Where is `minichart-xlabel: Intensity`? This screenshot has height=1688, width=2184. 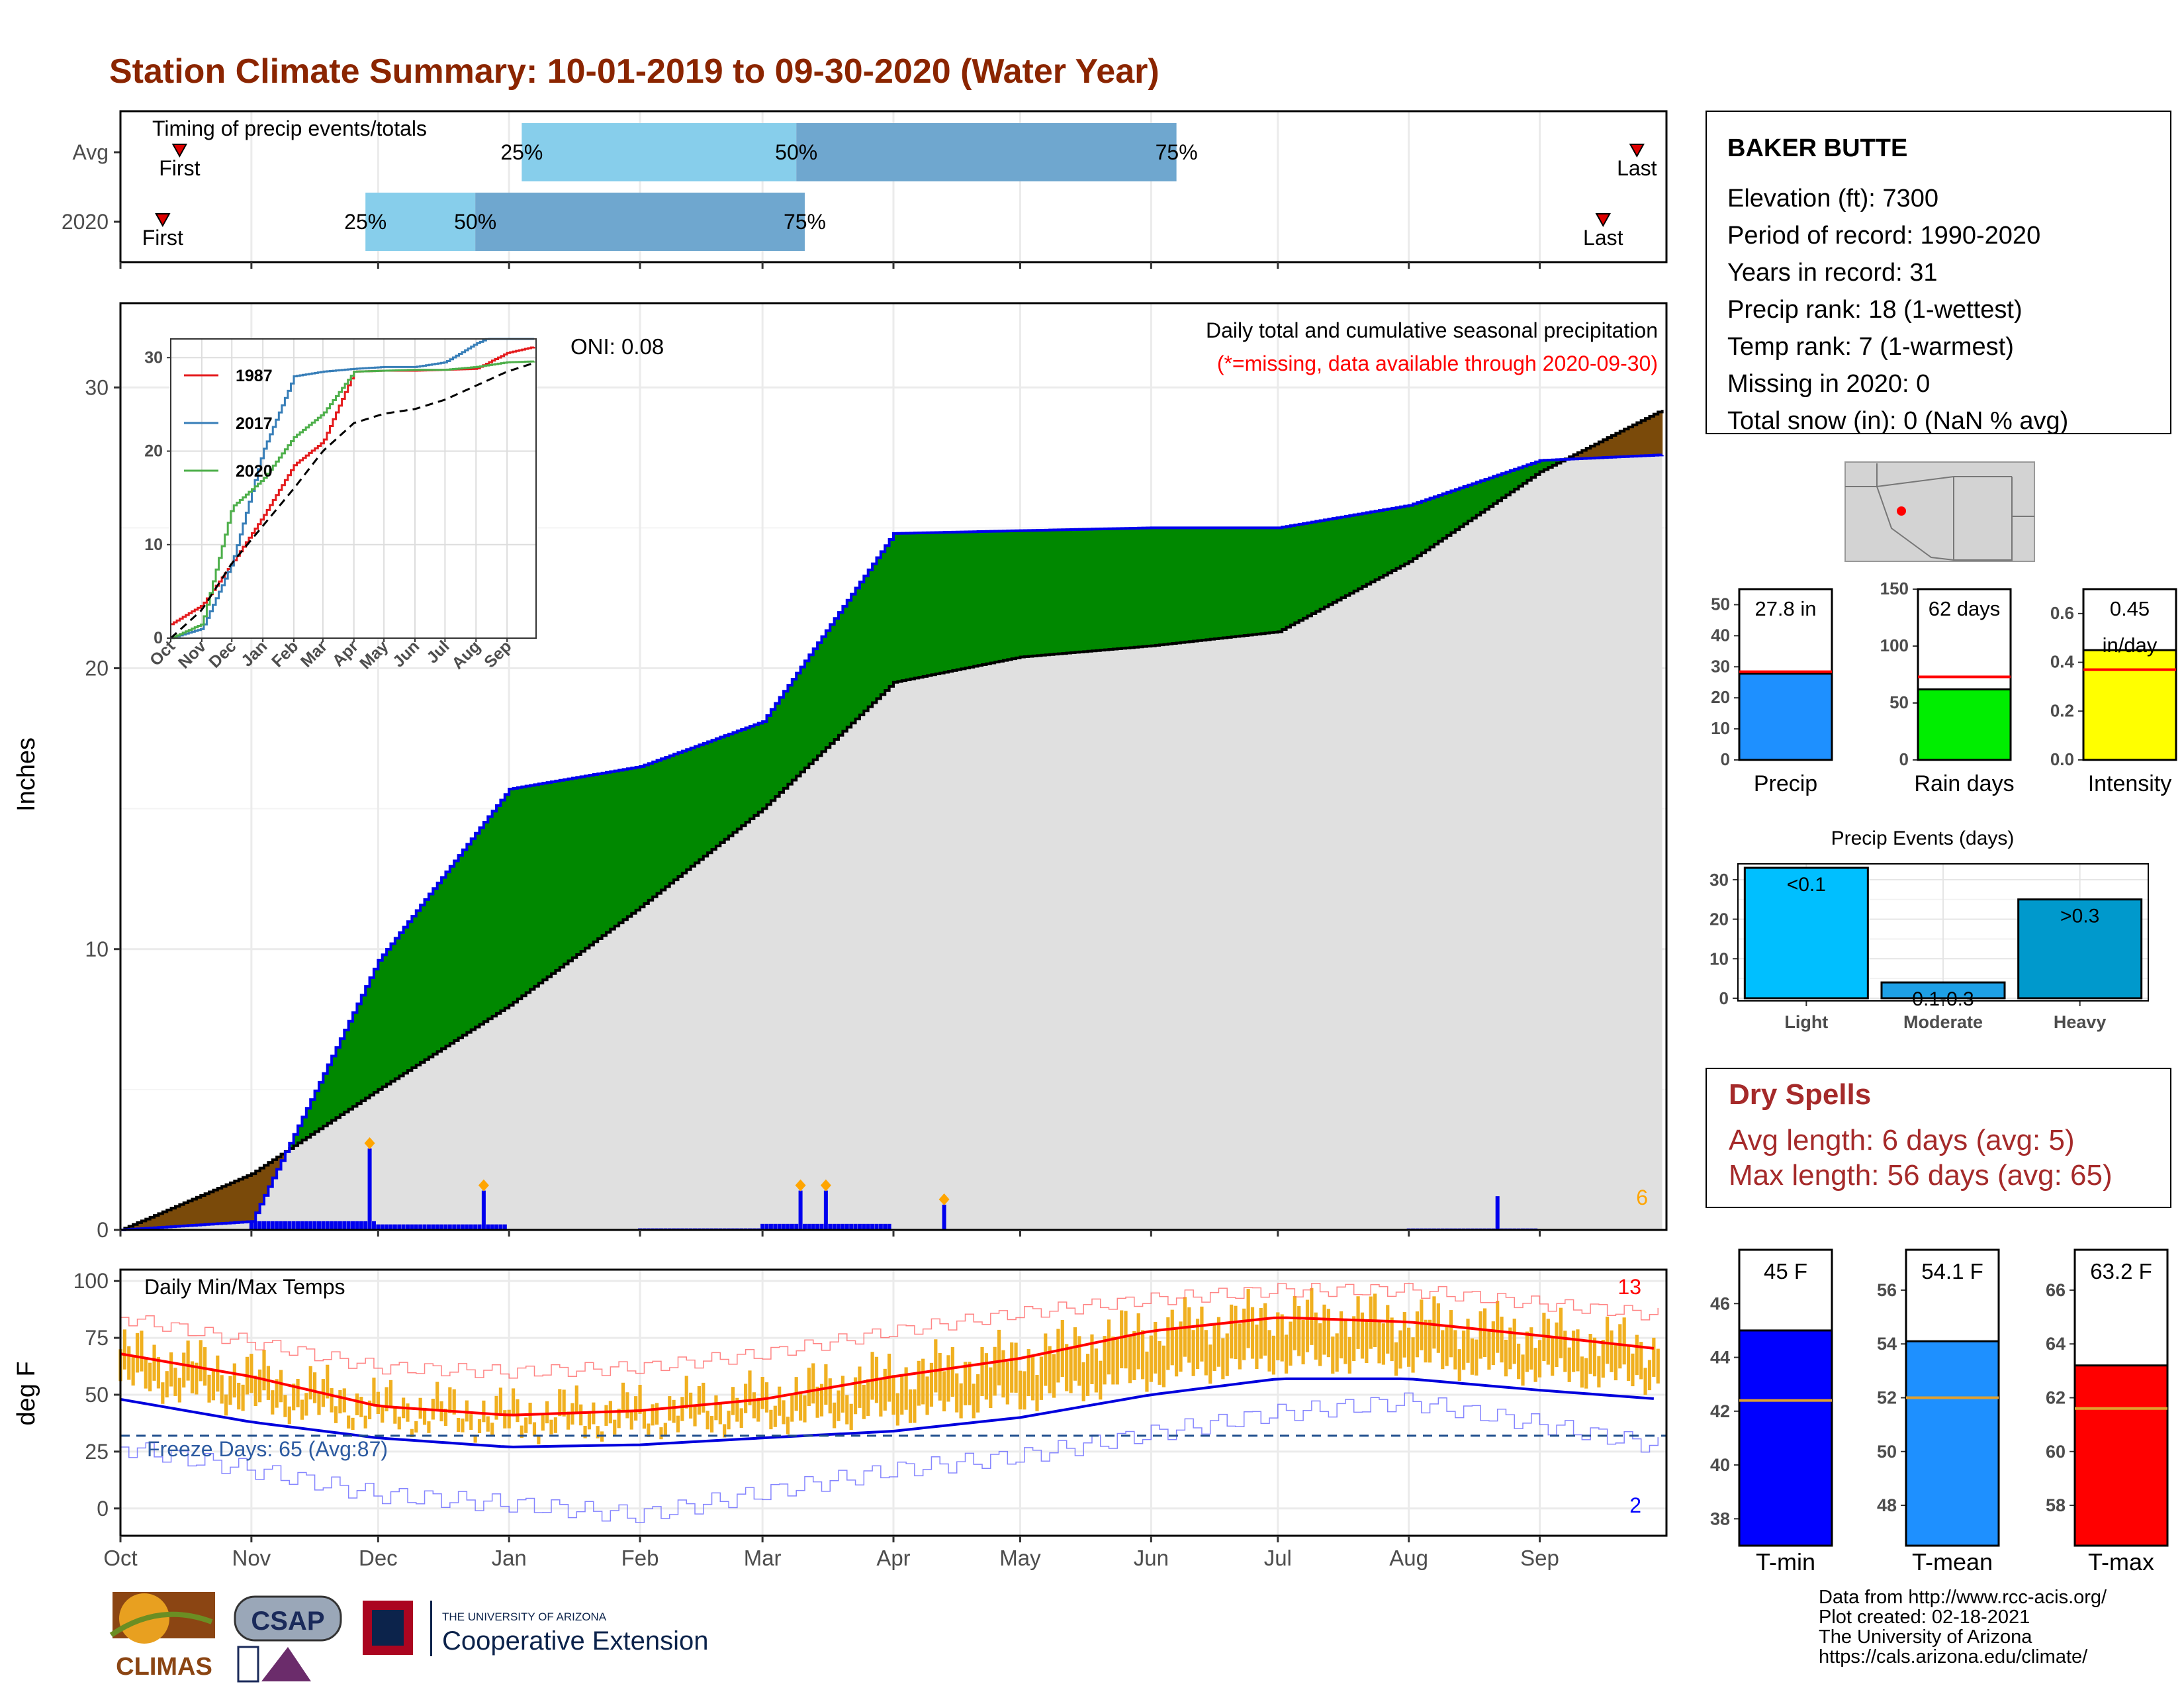
minichart-xlabel: Intensity is located at coordinates (2130, 783).